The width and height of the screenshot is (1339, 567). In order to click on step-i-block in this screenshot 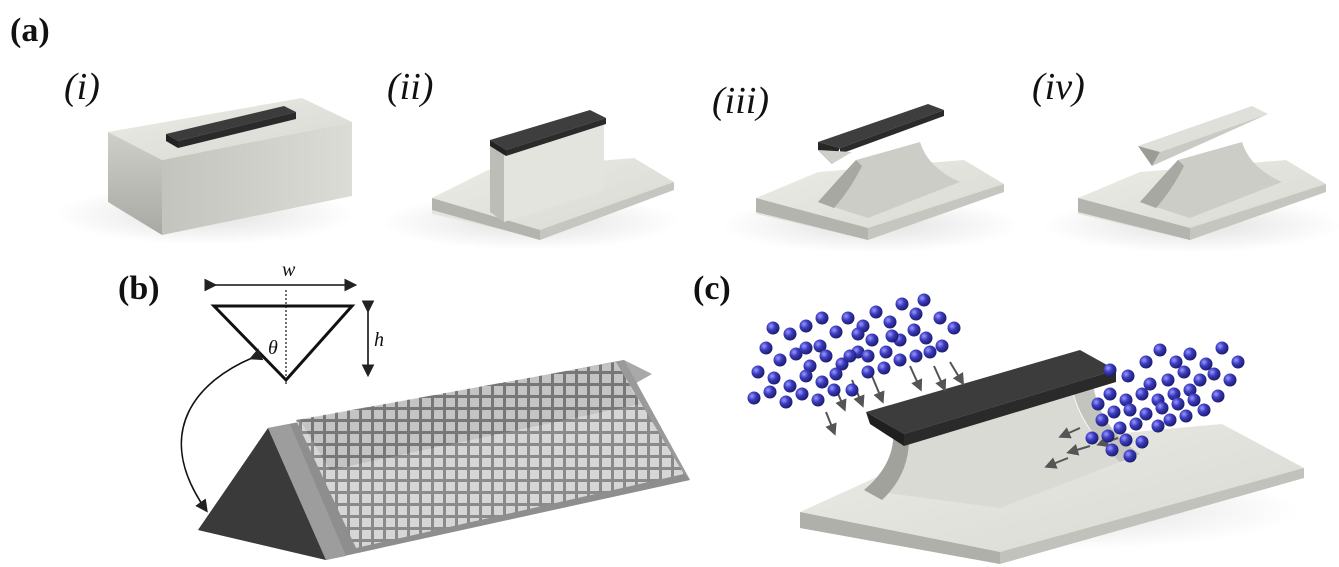, I will do `click(205, 171)`.